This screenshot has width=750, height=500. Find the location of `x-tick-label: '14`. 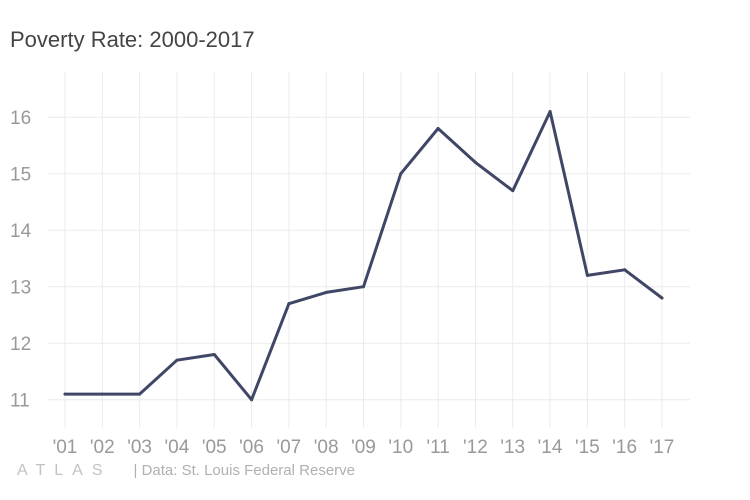

x-tick-label: '14 is located at coordinates (550, 447).